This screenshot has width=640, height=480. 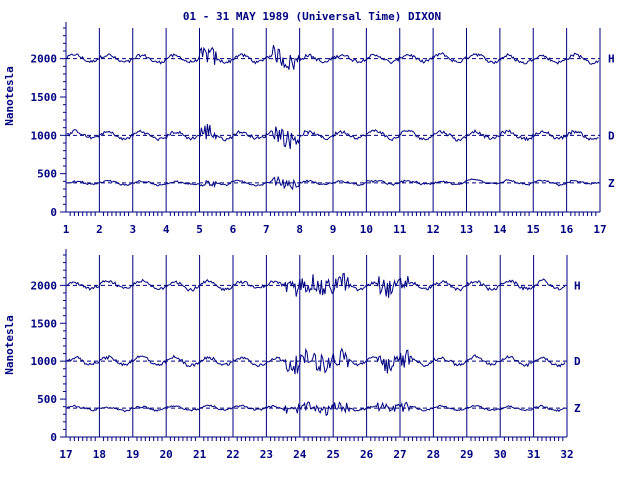 What do you see at coordinates (99, 229) in the screenshot?
I see `x-tick-label: 2` at bounding box center [99, 229].